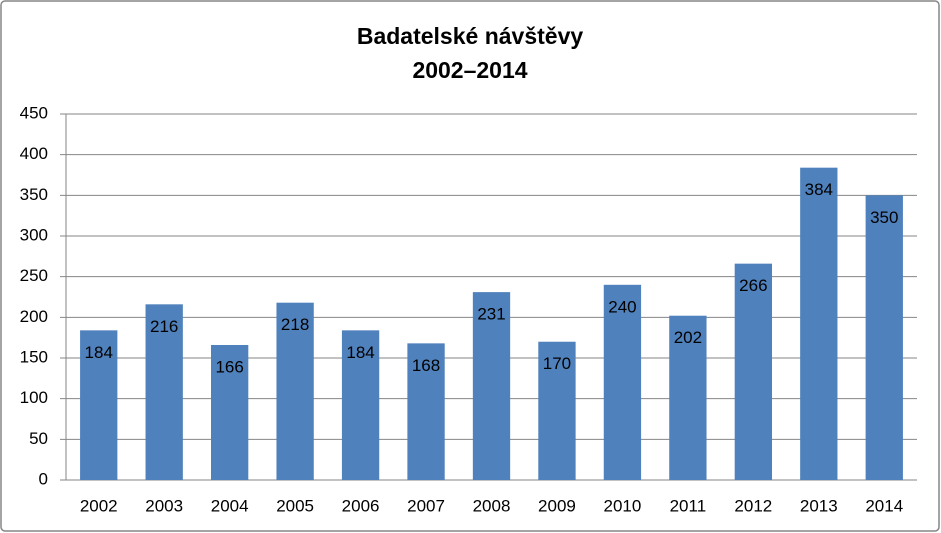 This screenshot has width=941, height=533. I want to click on data-label: 384, so click(819, 189).